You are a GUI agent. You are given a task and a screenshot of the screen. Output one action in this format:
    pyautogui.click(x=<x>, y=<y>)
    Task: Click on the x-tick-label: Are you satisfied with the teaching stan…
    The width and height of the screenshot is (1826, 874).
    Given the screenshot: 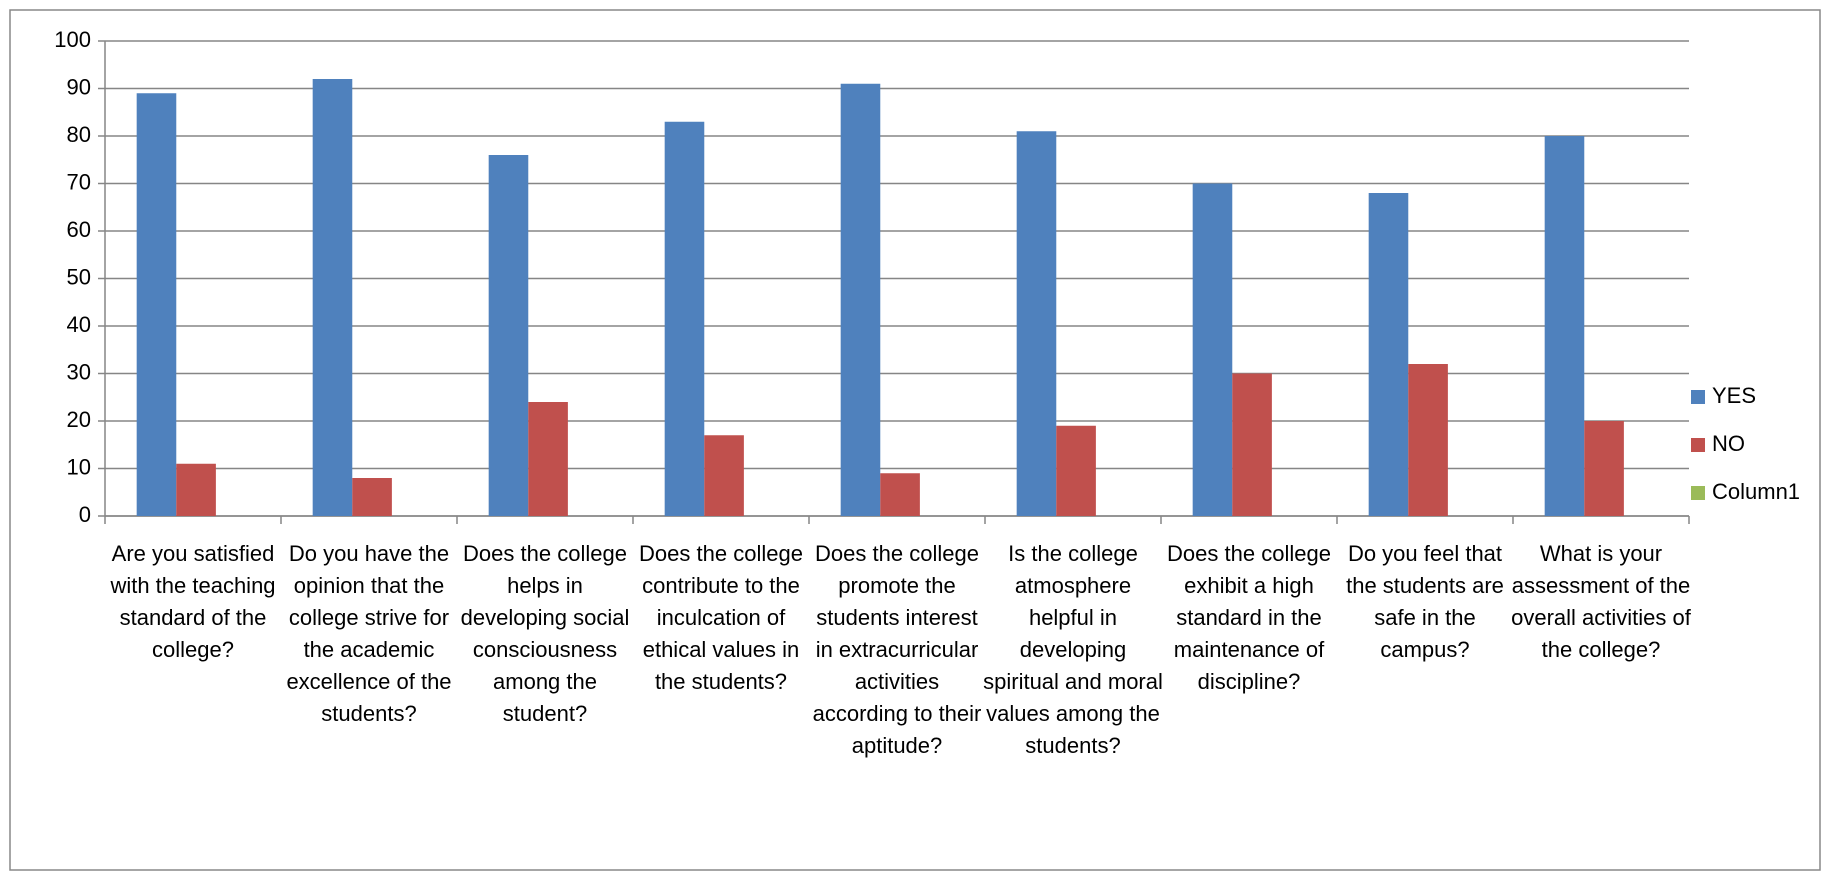 What is the action you would take?
    pyautogui.click(x=193, y=601)
    